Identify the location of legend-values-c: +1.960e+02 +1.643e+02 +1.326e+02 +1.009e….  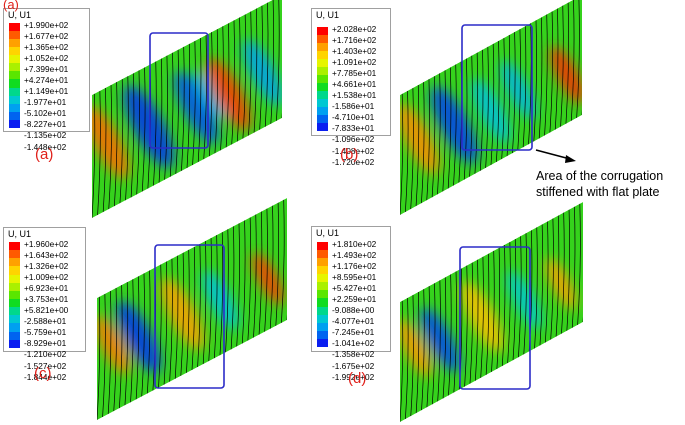
(46, 311).